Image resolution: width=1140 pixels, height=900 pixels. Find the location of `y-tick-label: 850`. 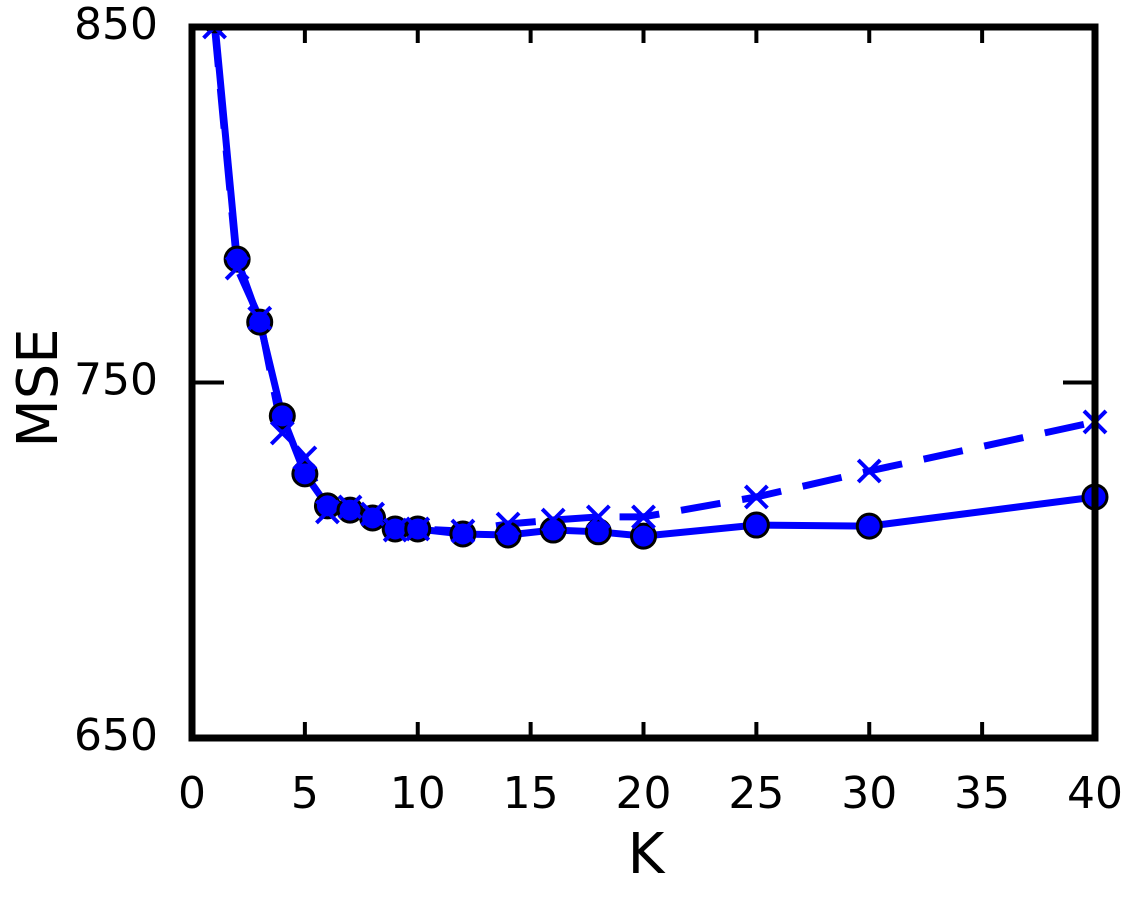

y-tick-label: 850 is located at coordinates (116, 25).